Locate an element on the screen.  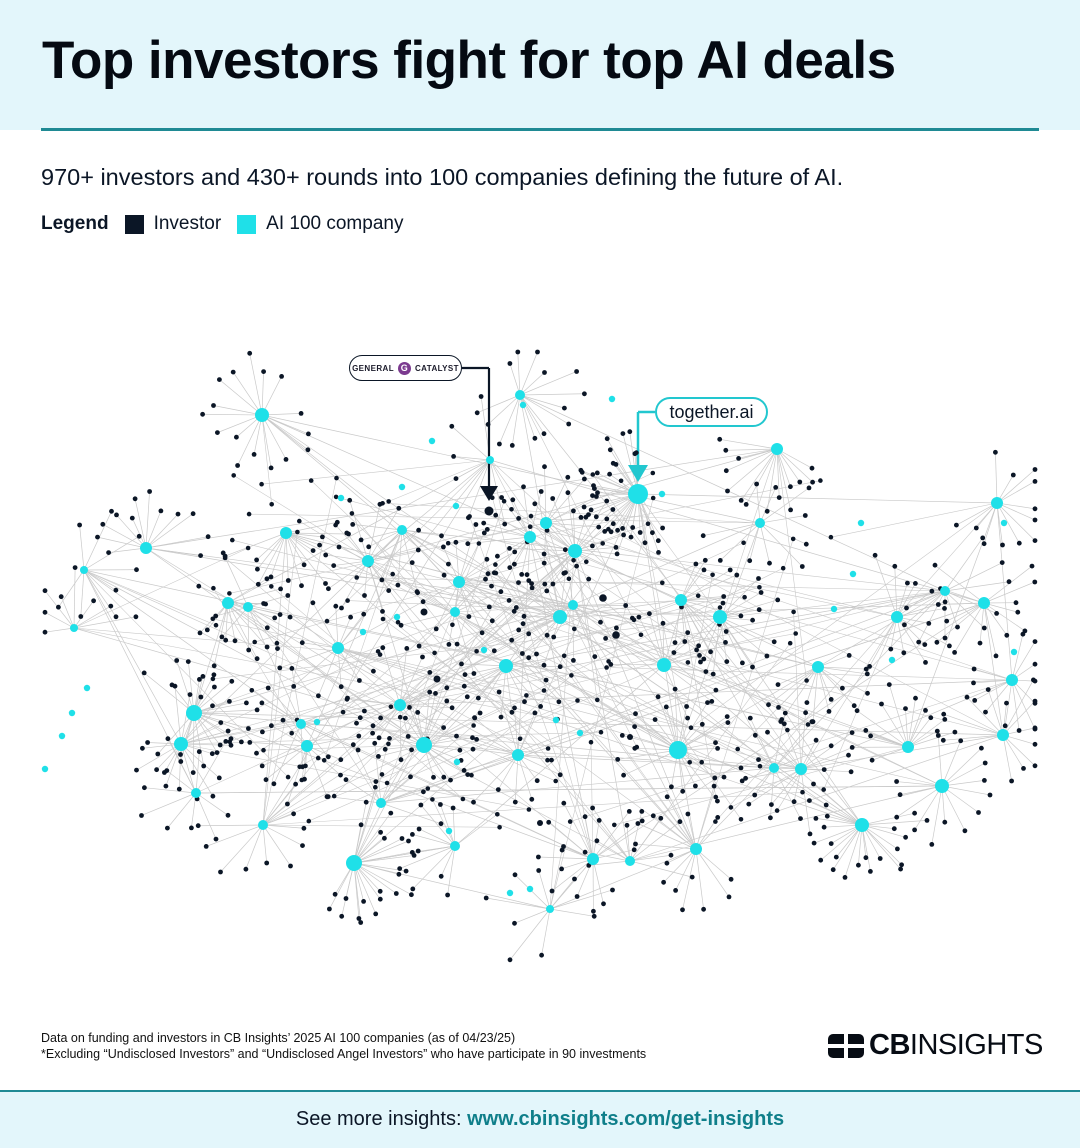
cta-link: www.cbinsights.com/get-insights is located at coordinates (626, 1119).